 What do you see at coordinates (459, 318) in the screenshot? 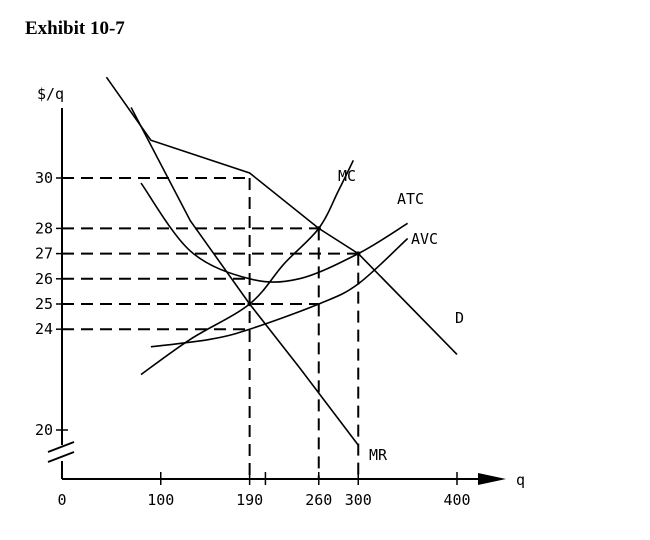
I see `curve-label-d: D` at bounding box center [459, 318].